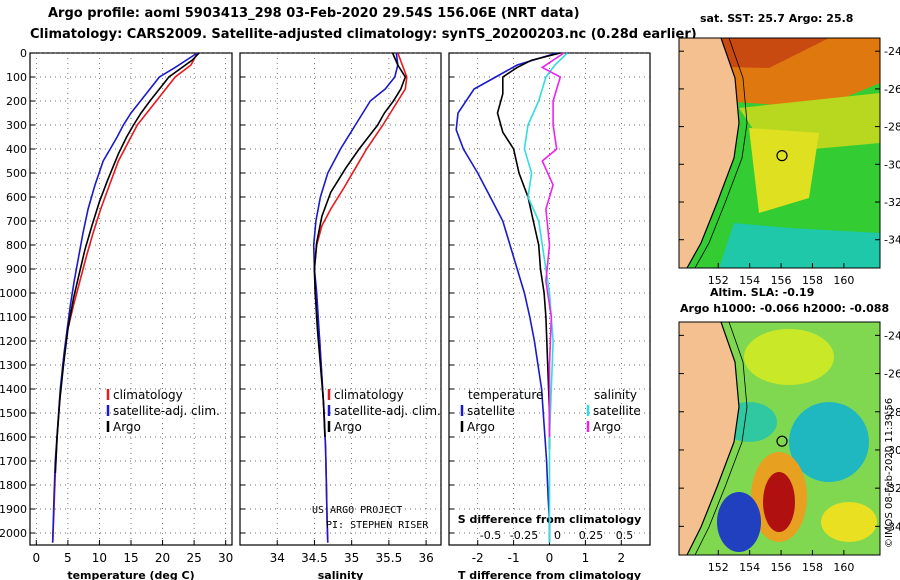 The height and width of the screenshot is (580, 900). Describe the element at coordinates (13, 365) in the screenshot. I see `y-tick-label: 1300` at that location.